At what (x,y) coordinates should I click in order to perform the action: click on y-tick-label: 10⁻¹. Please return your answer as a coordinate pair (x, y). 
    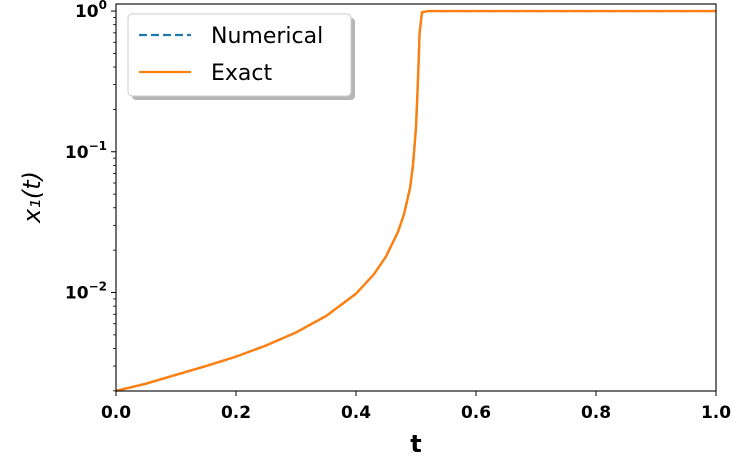
    Looking at the image, I should click on (86, 151).